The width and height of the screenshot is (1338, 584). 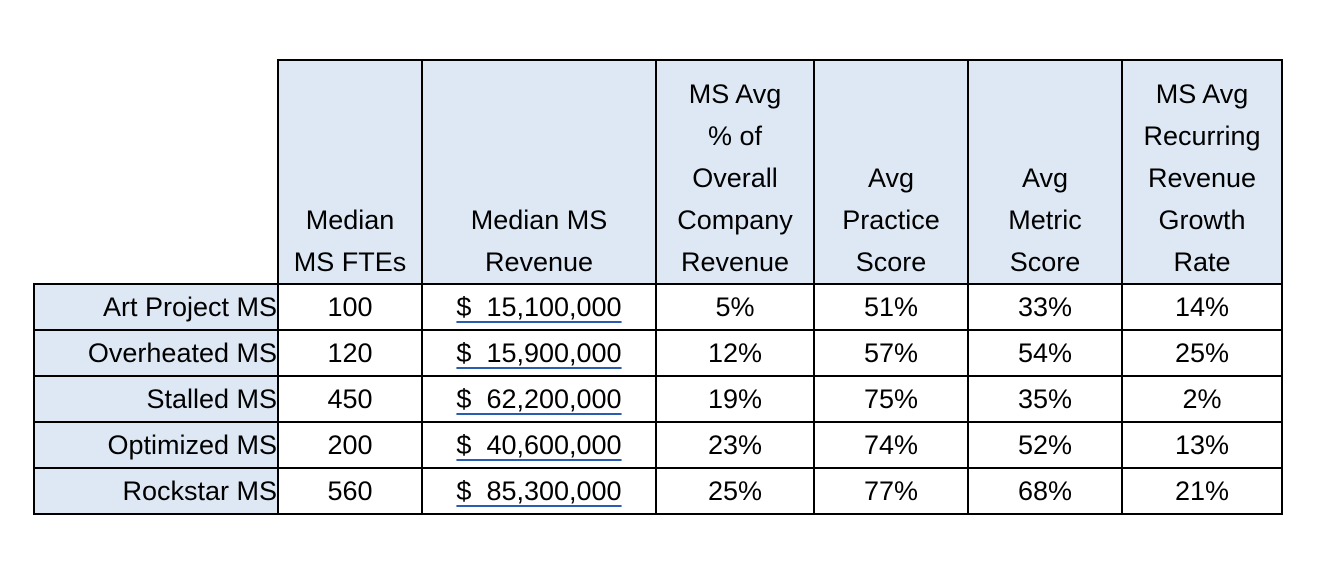 What do you see at coordinates (891, 307) in the screenshot?
I see `practice-score-cell: 51%` at bounding box center [891, 307].